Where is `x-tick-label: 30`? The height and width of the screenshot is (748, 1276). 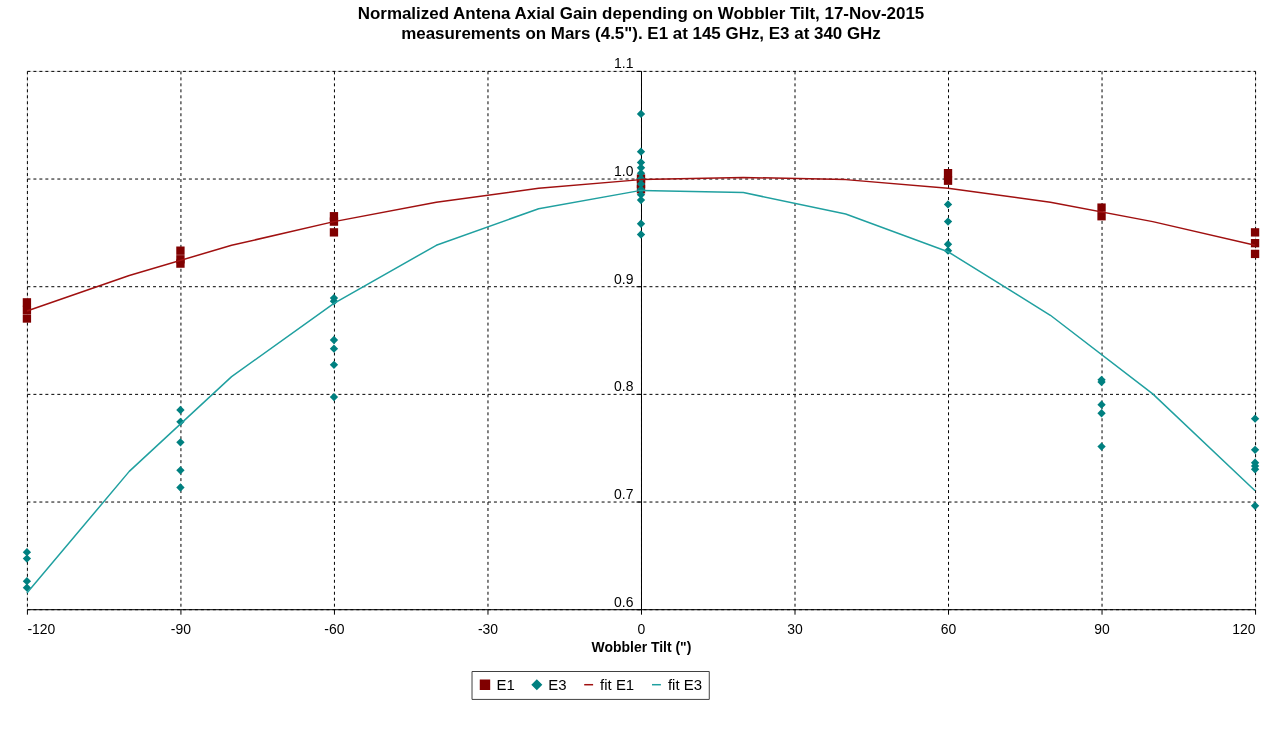 x-tick-label: 30 is located at coordinates (795, 628).